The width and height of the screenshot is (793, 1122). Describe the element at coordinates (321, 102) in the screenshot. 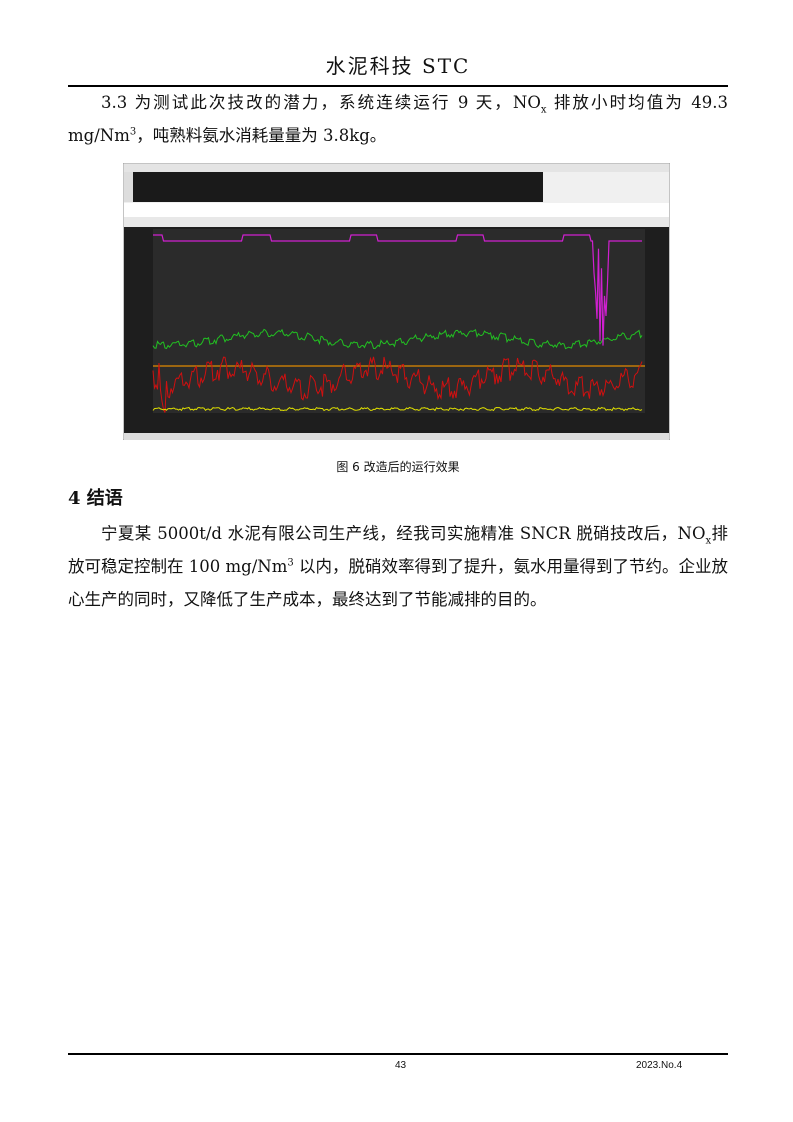

I see `text-run: 3.3 为测试此次技改的潜力，系统连续运行 9 天，NO` at that location.